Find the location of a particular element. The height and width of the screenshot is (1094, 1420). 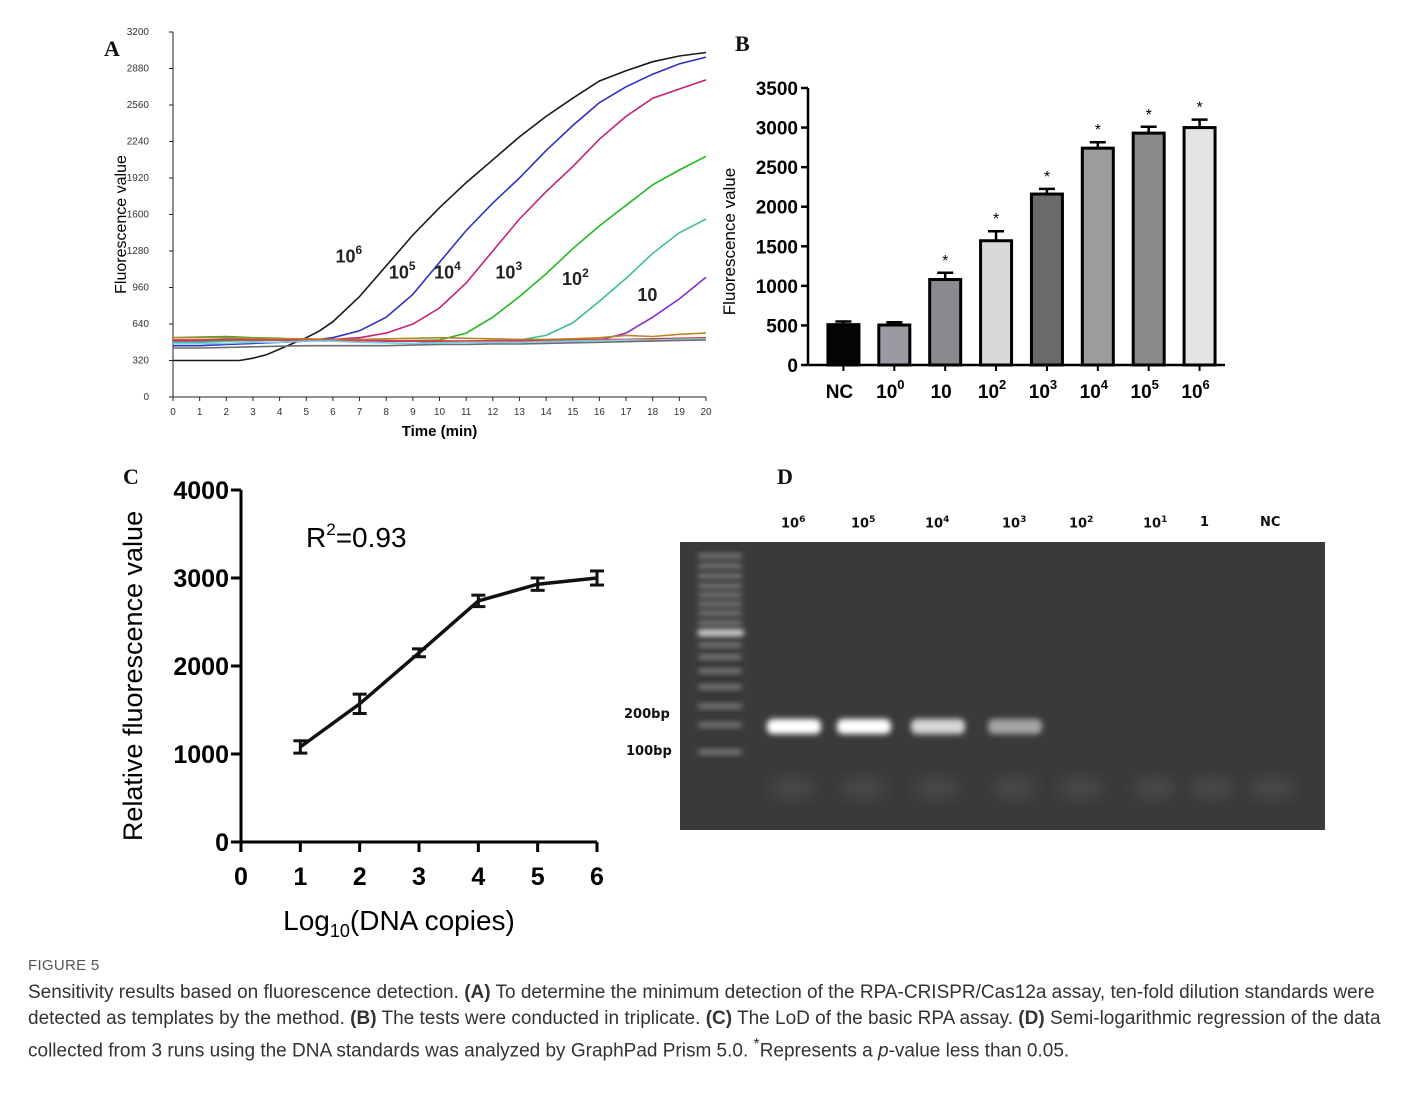

b-y-tick-label: 0 is located at coordinates (792, 366).